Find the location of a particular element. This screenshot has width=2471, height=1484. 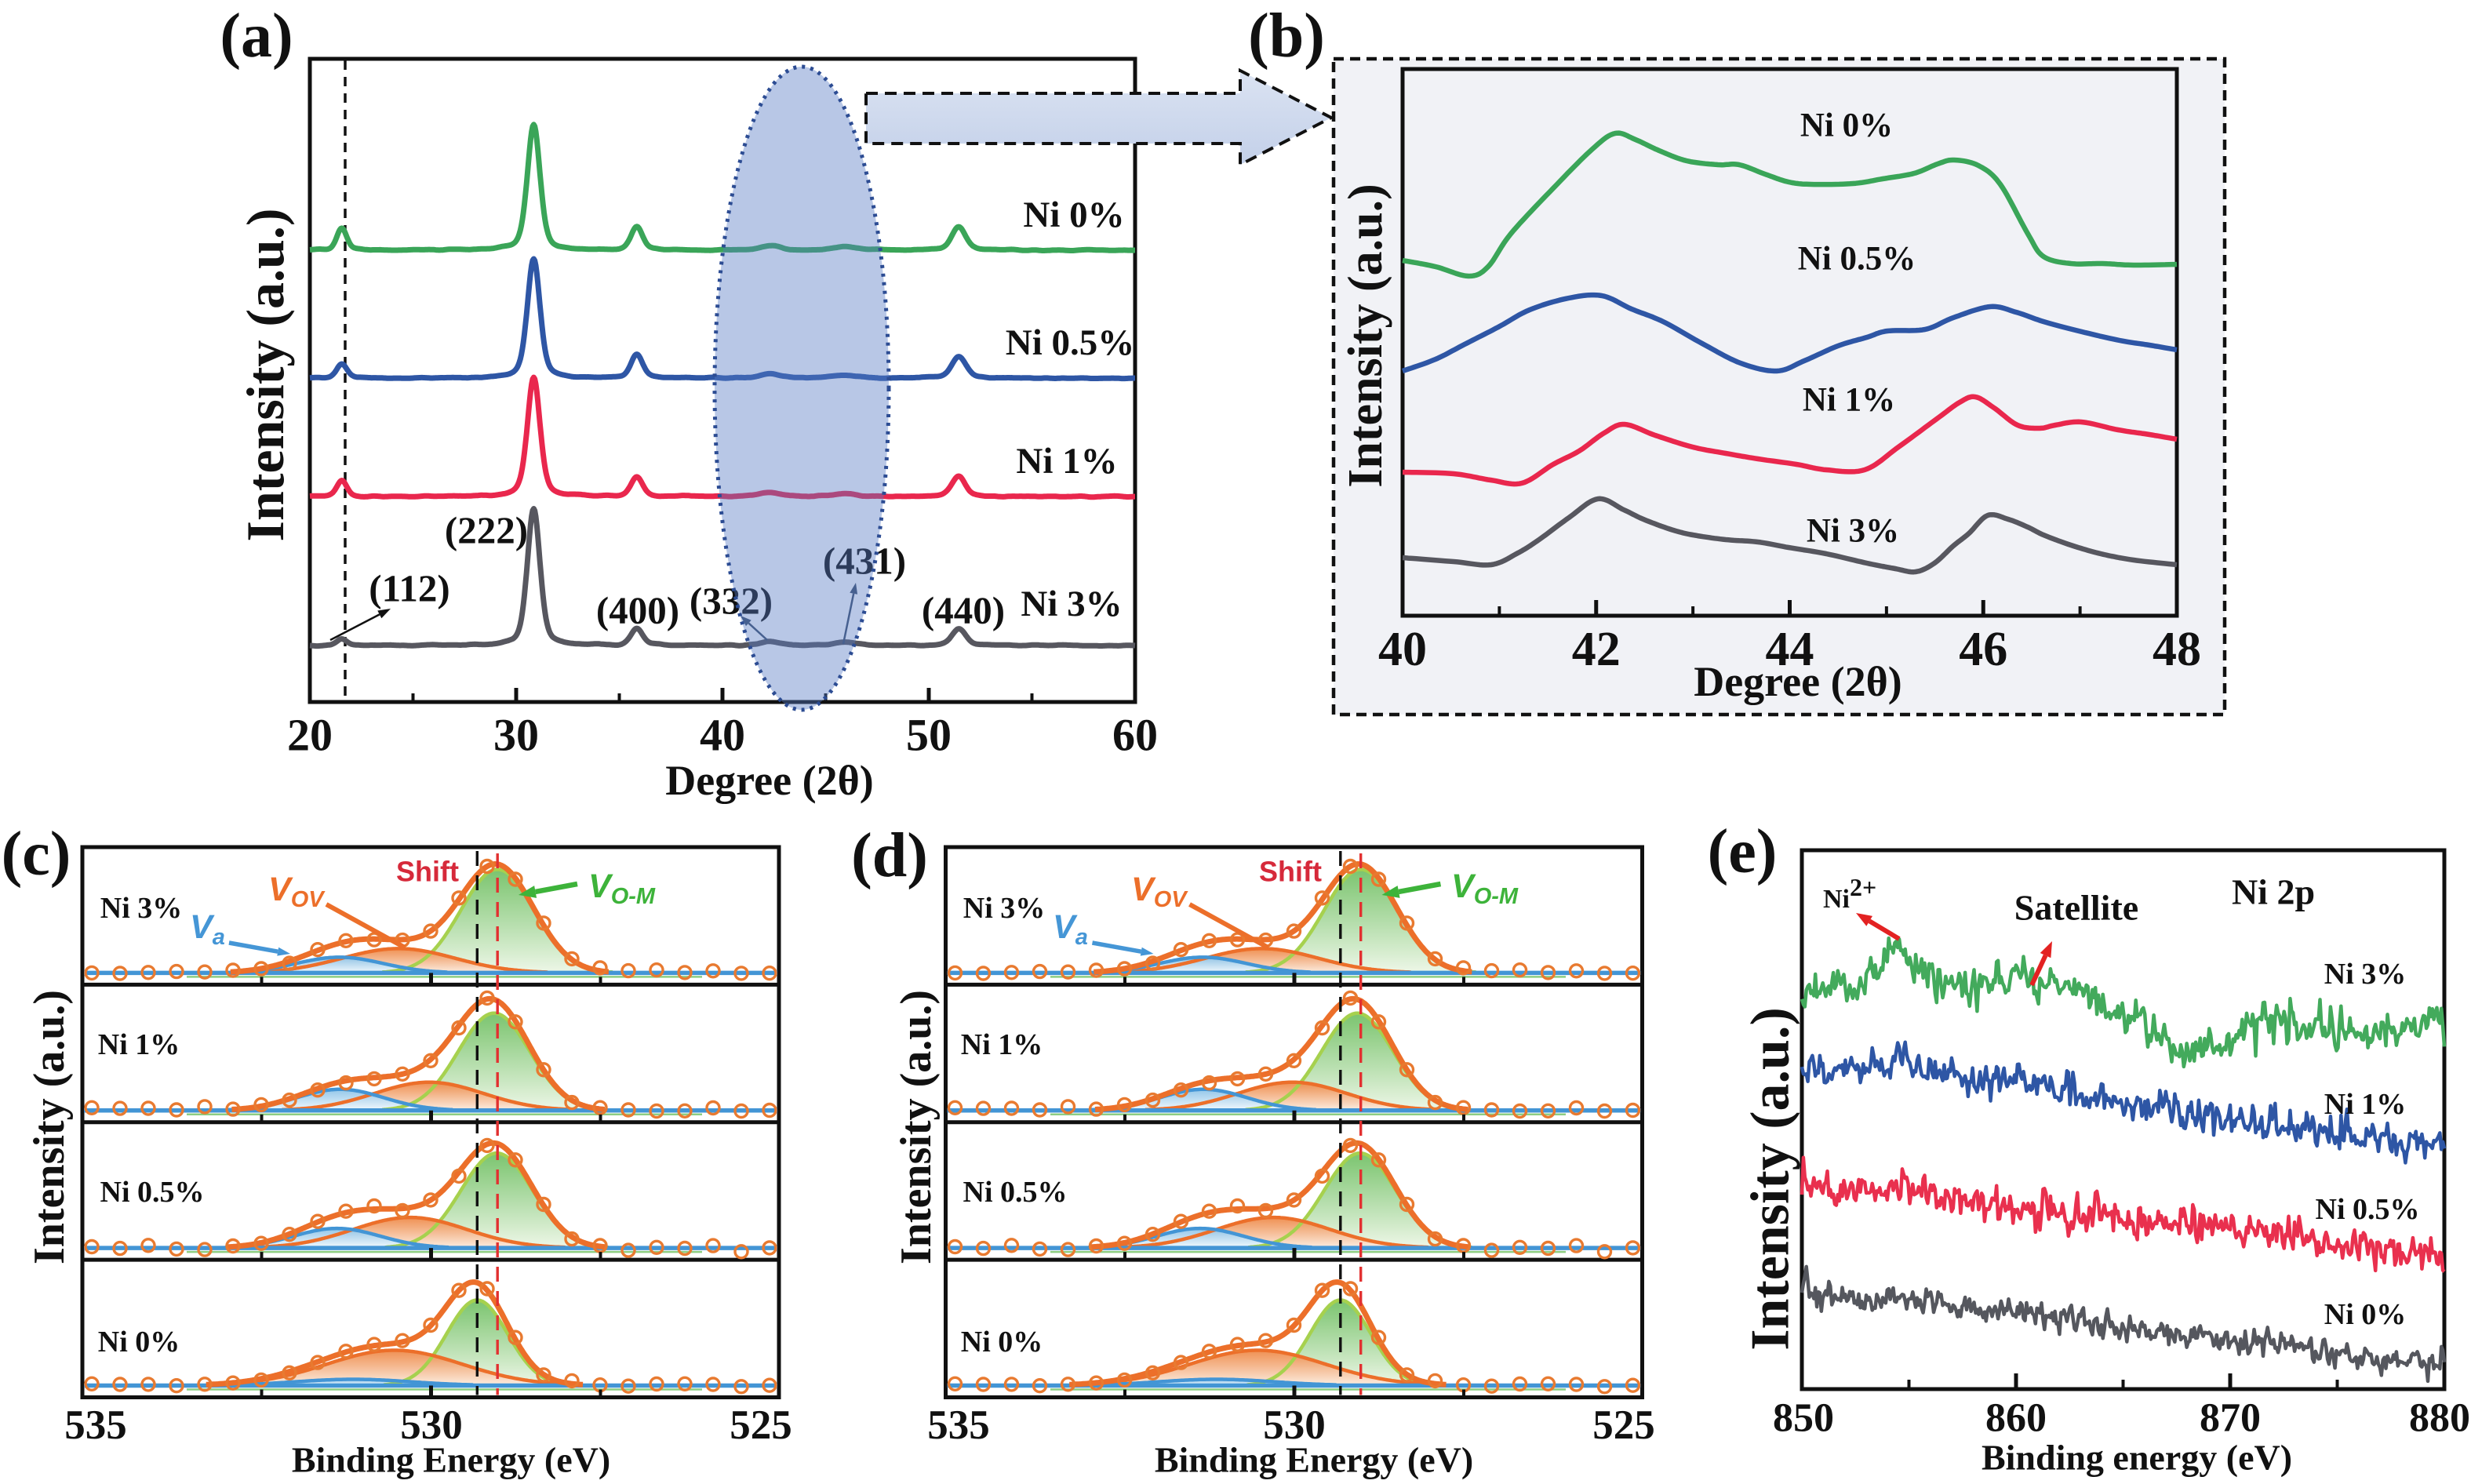

svg-text: (d) is located at coordinates (890, 855).